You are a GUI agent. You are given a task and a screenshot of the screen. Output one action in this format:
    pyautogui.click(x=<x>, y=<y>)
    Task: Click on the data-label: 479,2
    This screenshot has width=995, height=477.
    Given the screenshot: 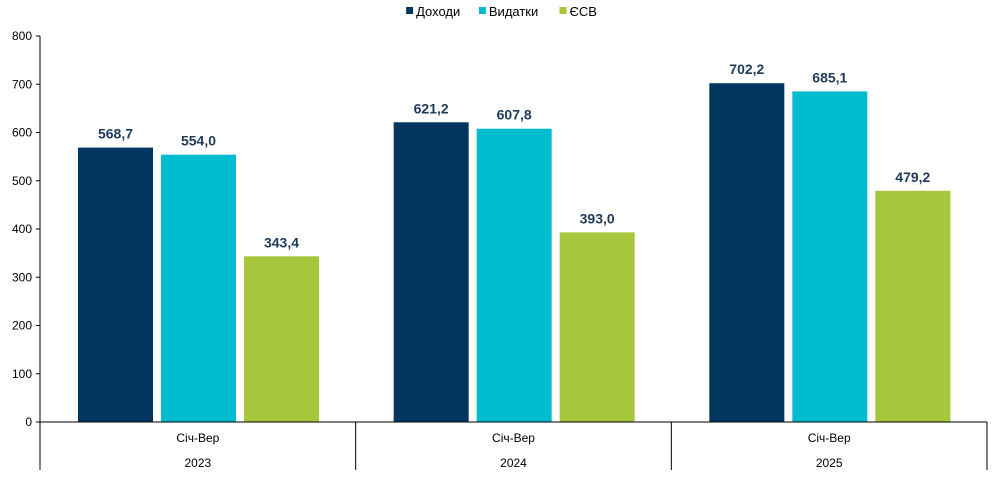 What is the action you would take?
    pyautogui.click(x=912, y=177)
    